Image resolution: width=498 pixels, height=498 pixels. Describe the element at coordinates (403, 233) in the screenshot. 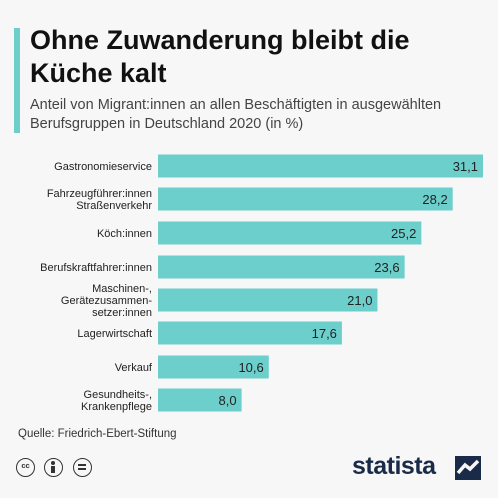

I see `value-label-2: 25,2` at that location.